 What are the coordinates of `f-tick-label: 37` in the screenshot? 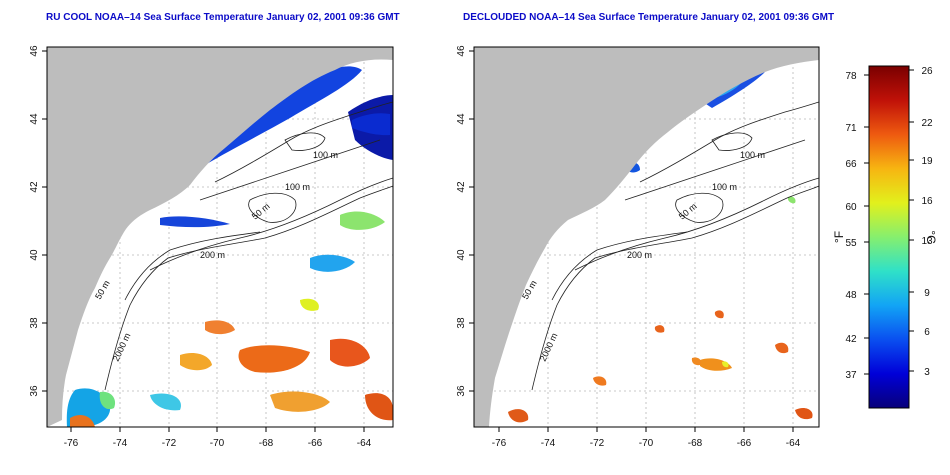 It's located at (851, 375).